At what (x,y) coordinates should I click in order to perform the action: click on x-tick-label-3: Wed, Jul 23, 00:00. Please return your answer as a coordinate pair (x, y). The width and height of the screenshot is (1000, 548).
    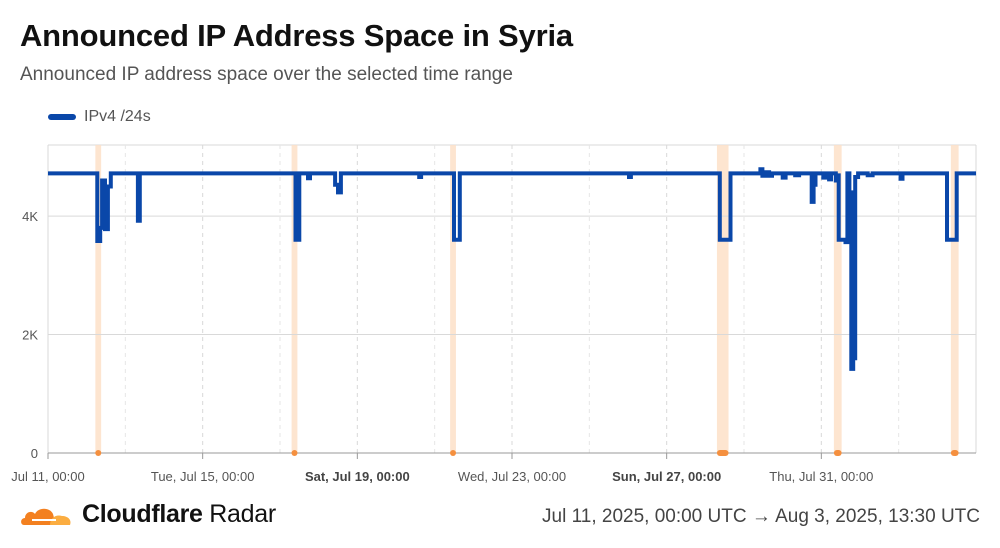
    Looking at the image, I should click on (512, 476).